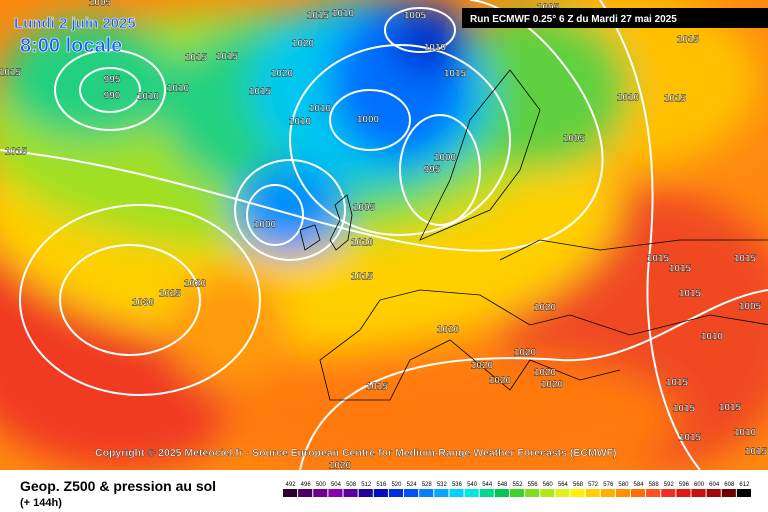 Image resolution: width=768 pixels, height=512 pixels. What do you see at coordinates (623, 485) in the screenshot?
I see `colorbar-label: 580` at bounding box center [623, 485].